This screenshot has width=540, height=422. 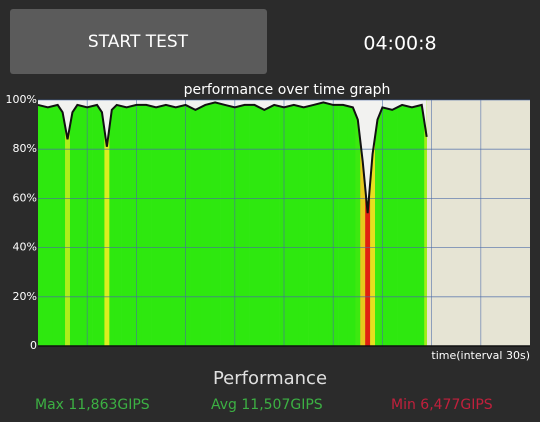 What do you see at coordinates (92, 405) in the screenshot?
I see `max-stat: Max 11,863GIPS` at bounding box center [92, 405].